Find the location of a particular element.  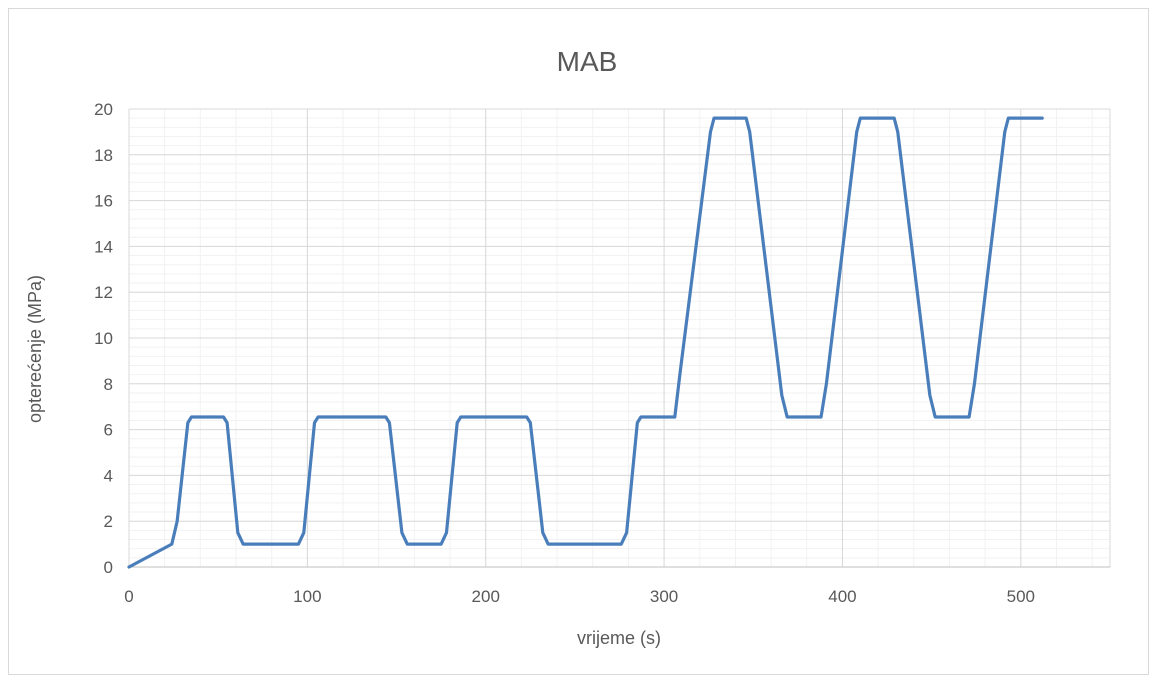

y-tick-labels: 0 2 4 6 8 10 12 14 16 18 20 is located at coordinates (103, 338).